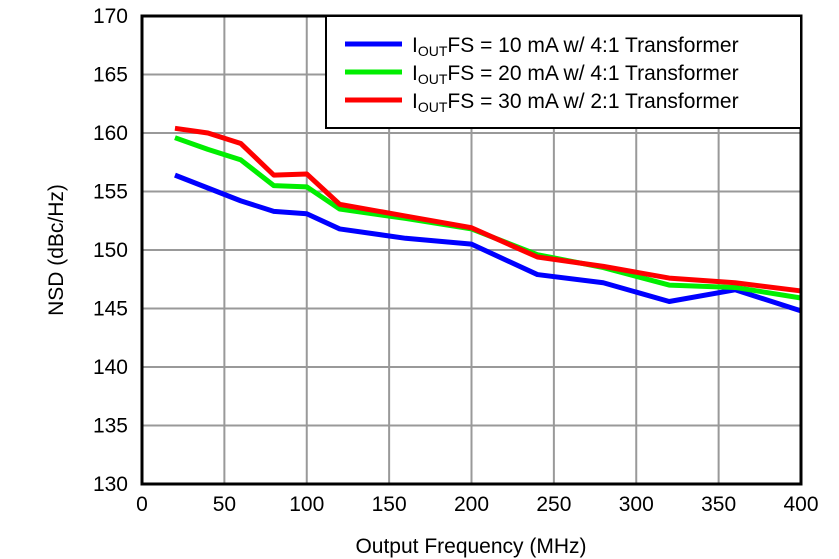 This screenshot has height=559, width=839. Describe the element at coordinates (306, 504) in the screenshot. I see `x-tick-label: 100` at that location.